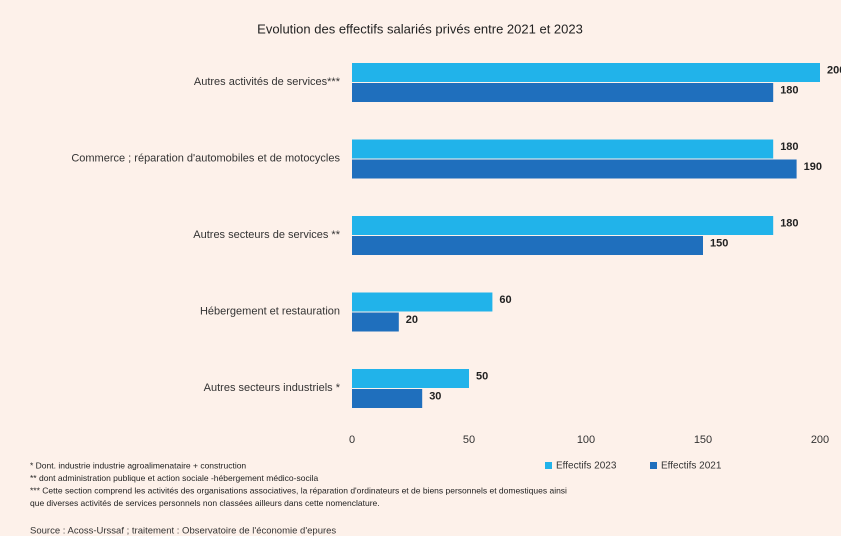  Describe the element at coordinates (586, 466) in the screenshot. I see `legend-label: Effectifs 2023` at that location.